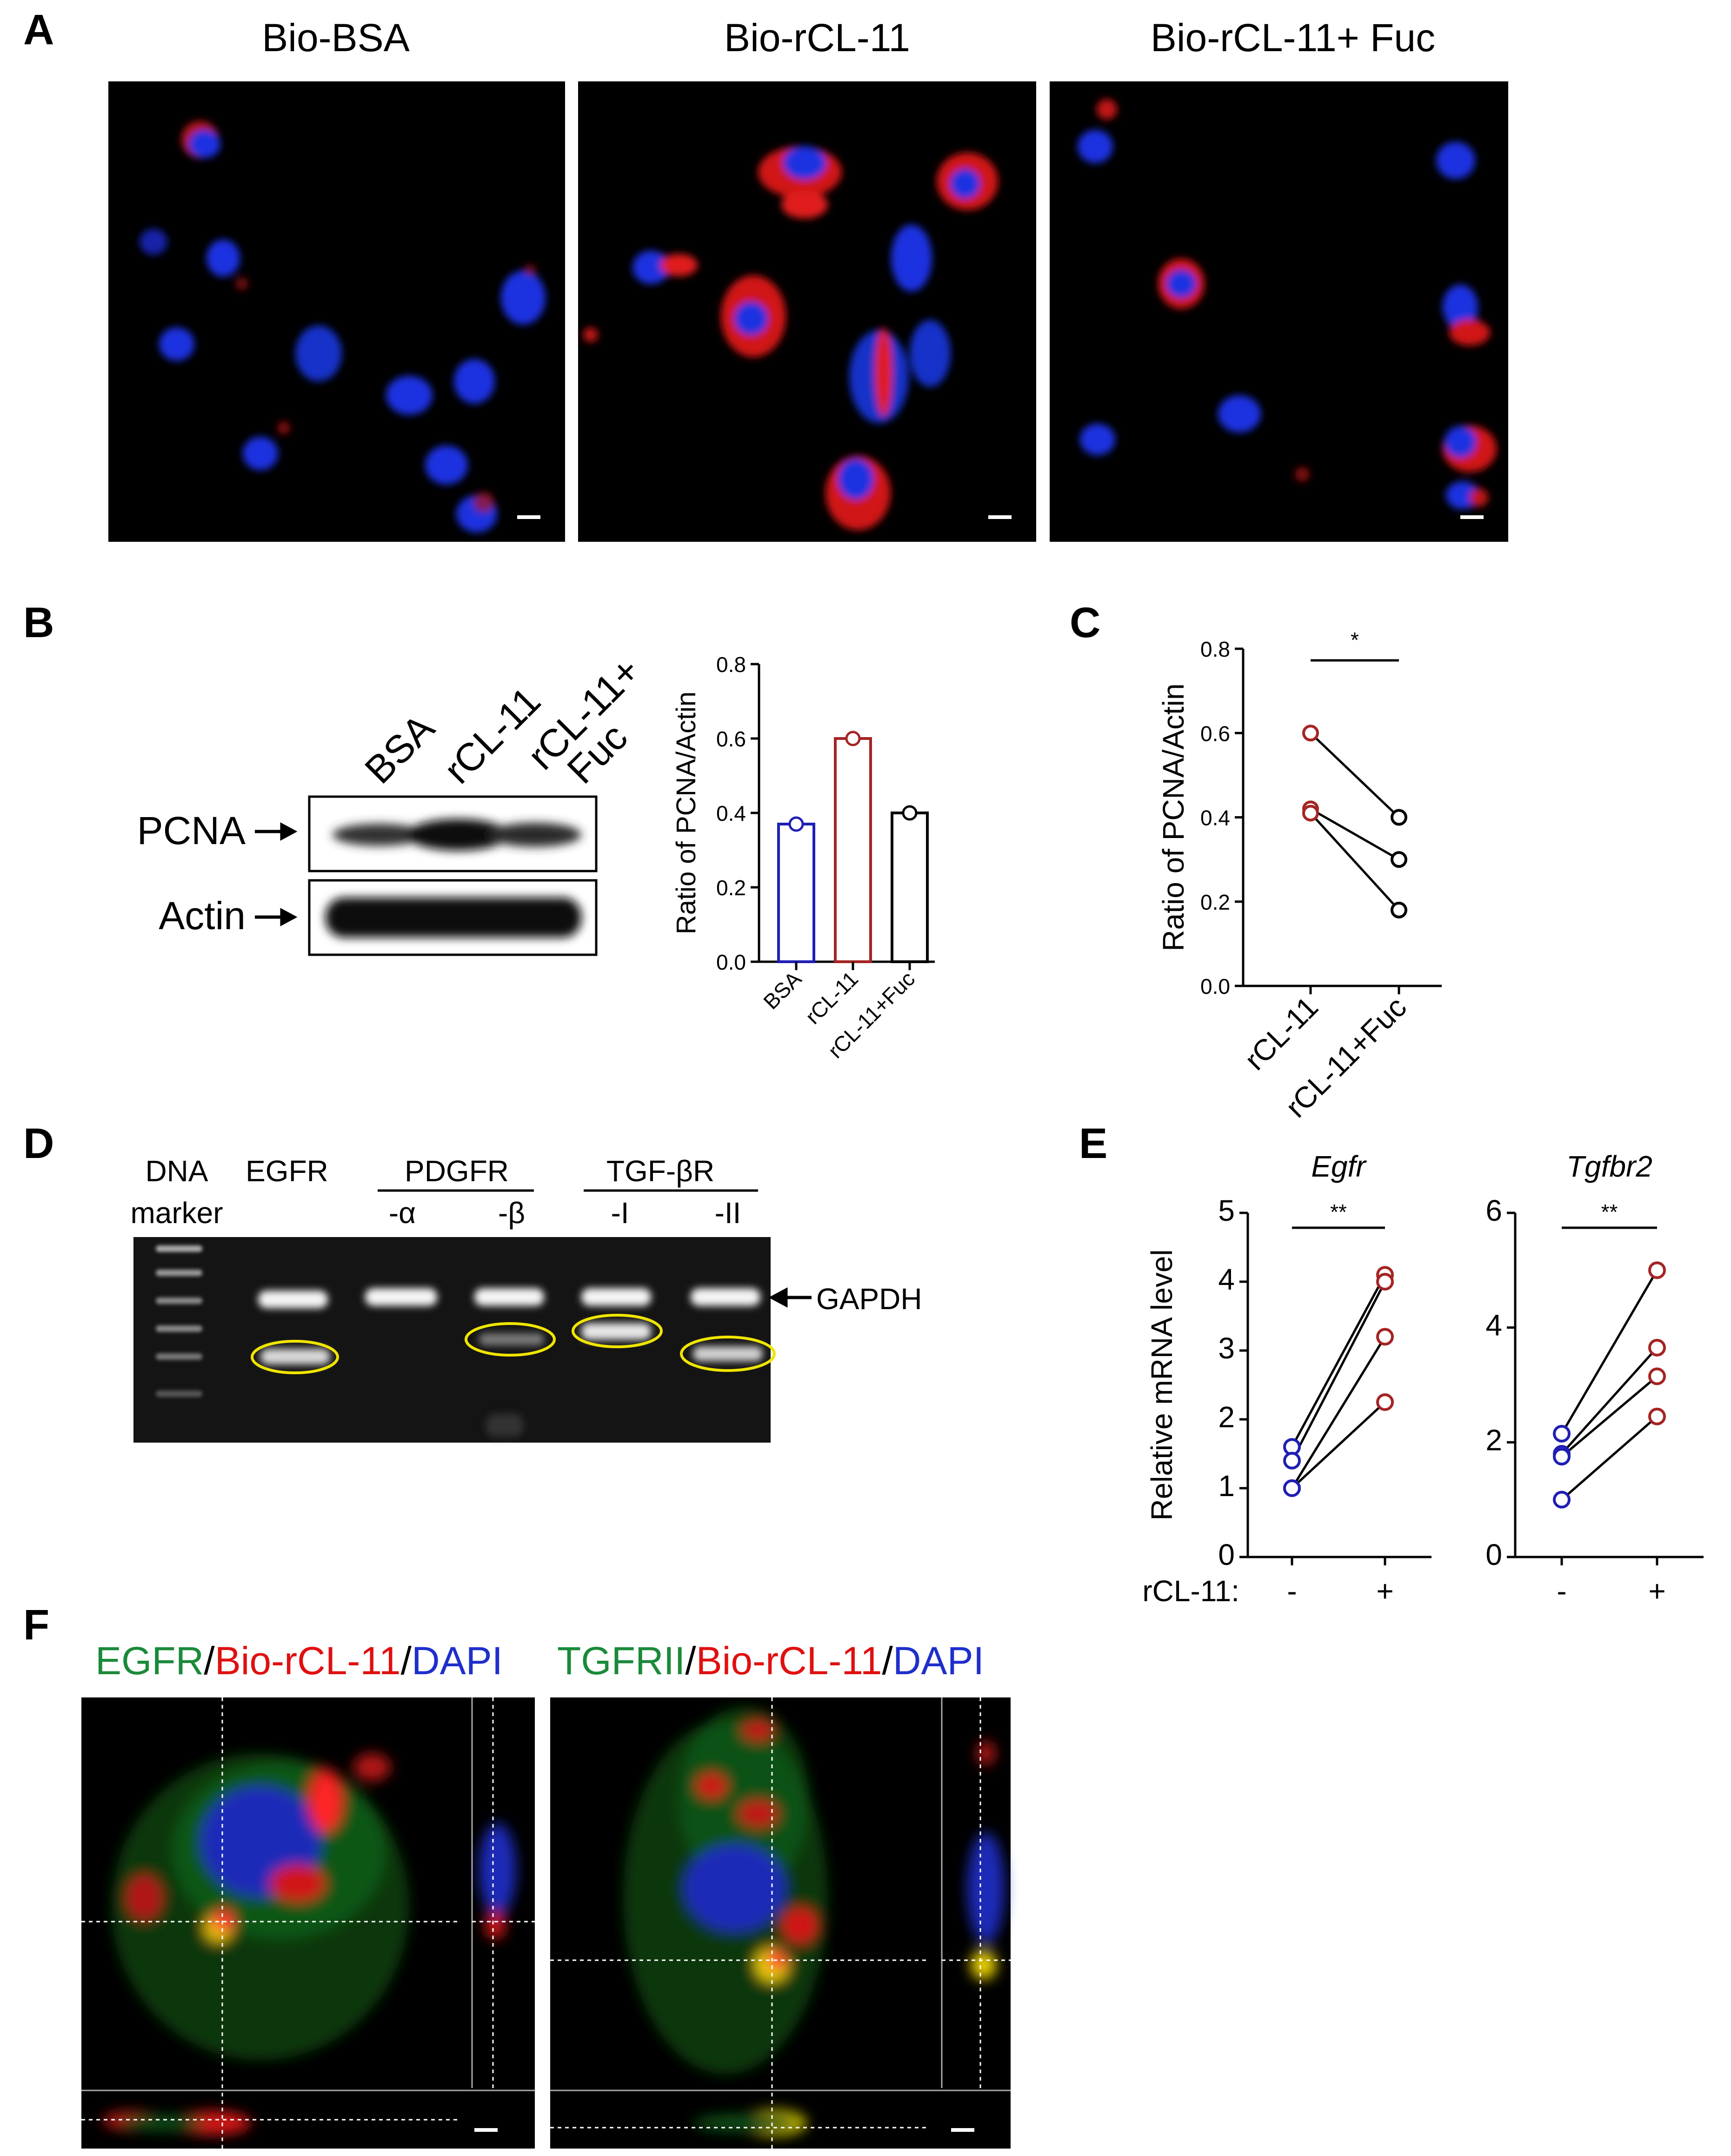 The width and height of the screenshot is (1731, 2156). I want to click on chart-e-1-title: Egfr, so click(1339, 1166).